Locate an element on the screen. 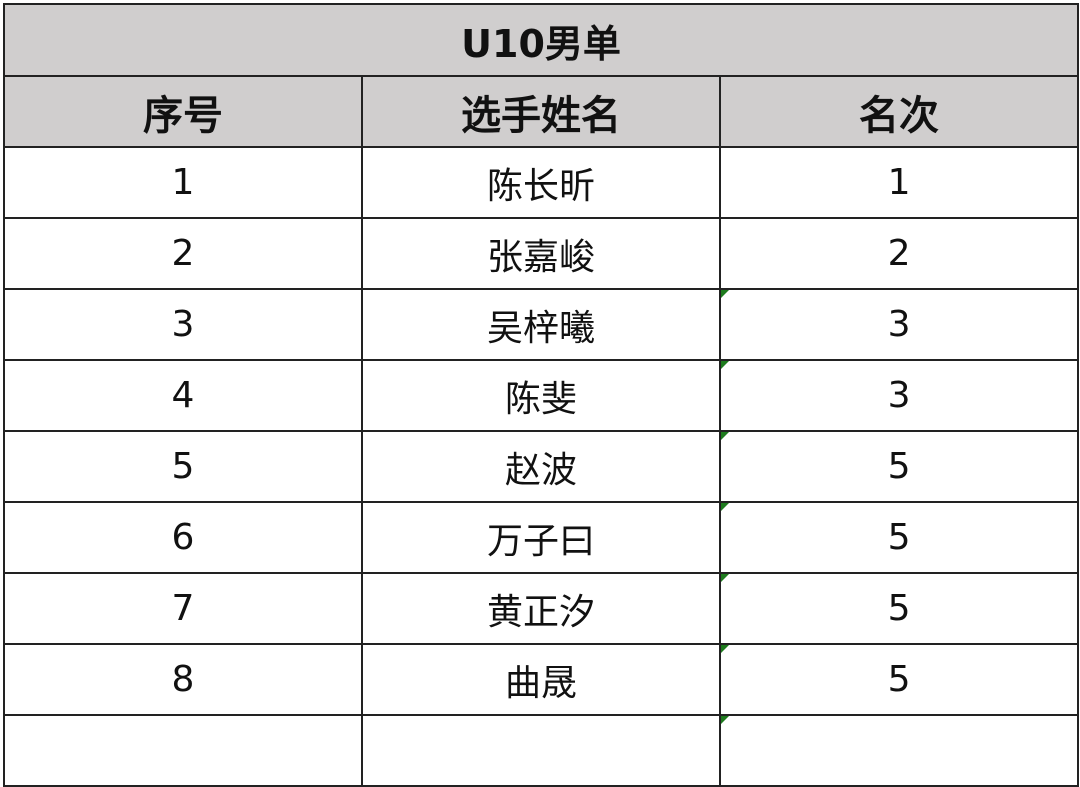 This screenshot has height=787, width=1080. table-row: 8 曲晟 5 is located at coordinates (541, 679).